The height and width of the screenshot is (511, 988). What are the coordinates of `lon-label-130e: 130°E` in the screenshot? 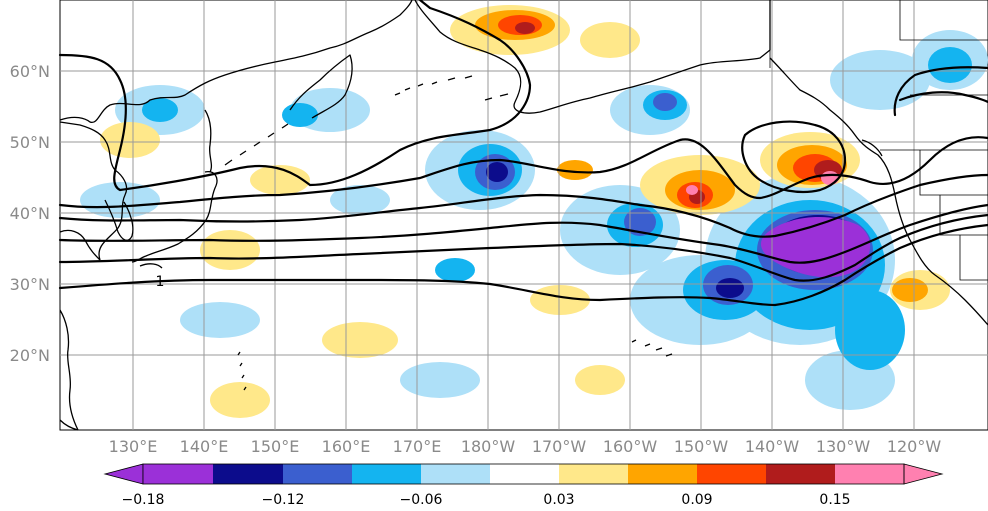 It's located at (133, 446).